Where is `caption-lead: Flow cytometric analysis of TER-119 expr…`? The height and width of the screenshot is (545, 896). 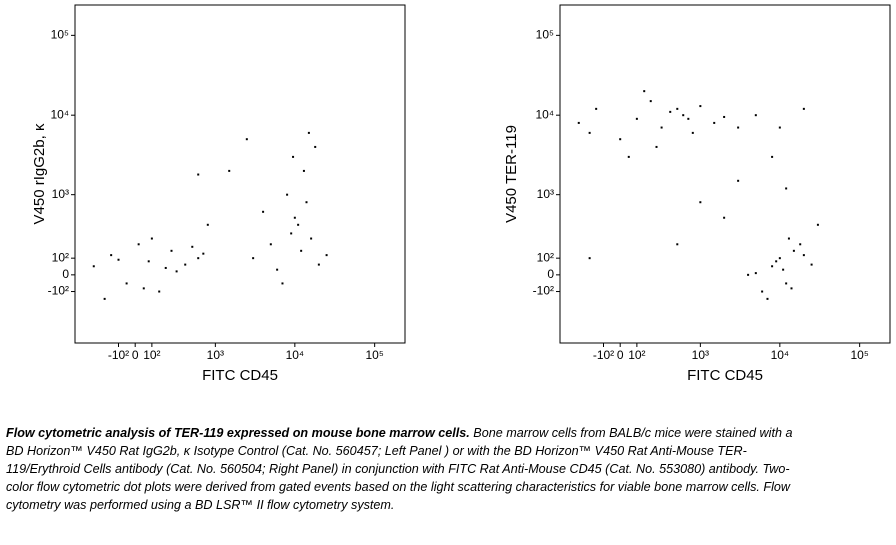
caption-lead: Flow cytometric analysis of TER-119 expr… is located at coordinates (238, 433).